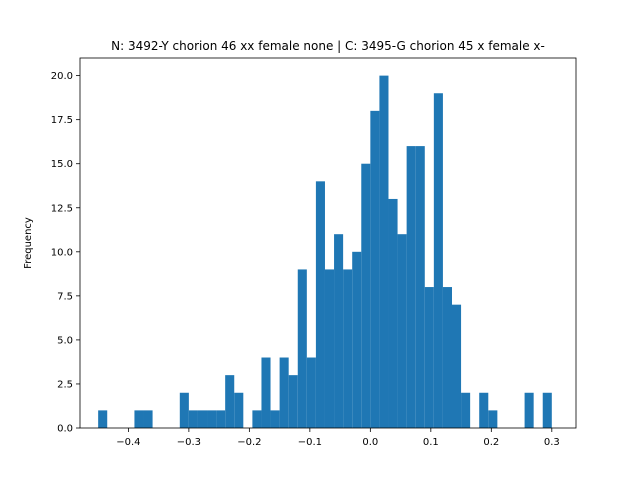 Image resolution: width=640 pixels, height=480 pixels. I want to click on x-axis-ticks: −0.4 −0.3 −0.2 −0.1 0.0 0.1 0.2 0.3, so click(338, 438).